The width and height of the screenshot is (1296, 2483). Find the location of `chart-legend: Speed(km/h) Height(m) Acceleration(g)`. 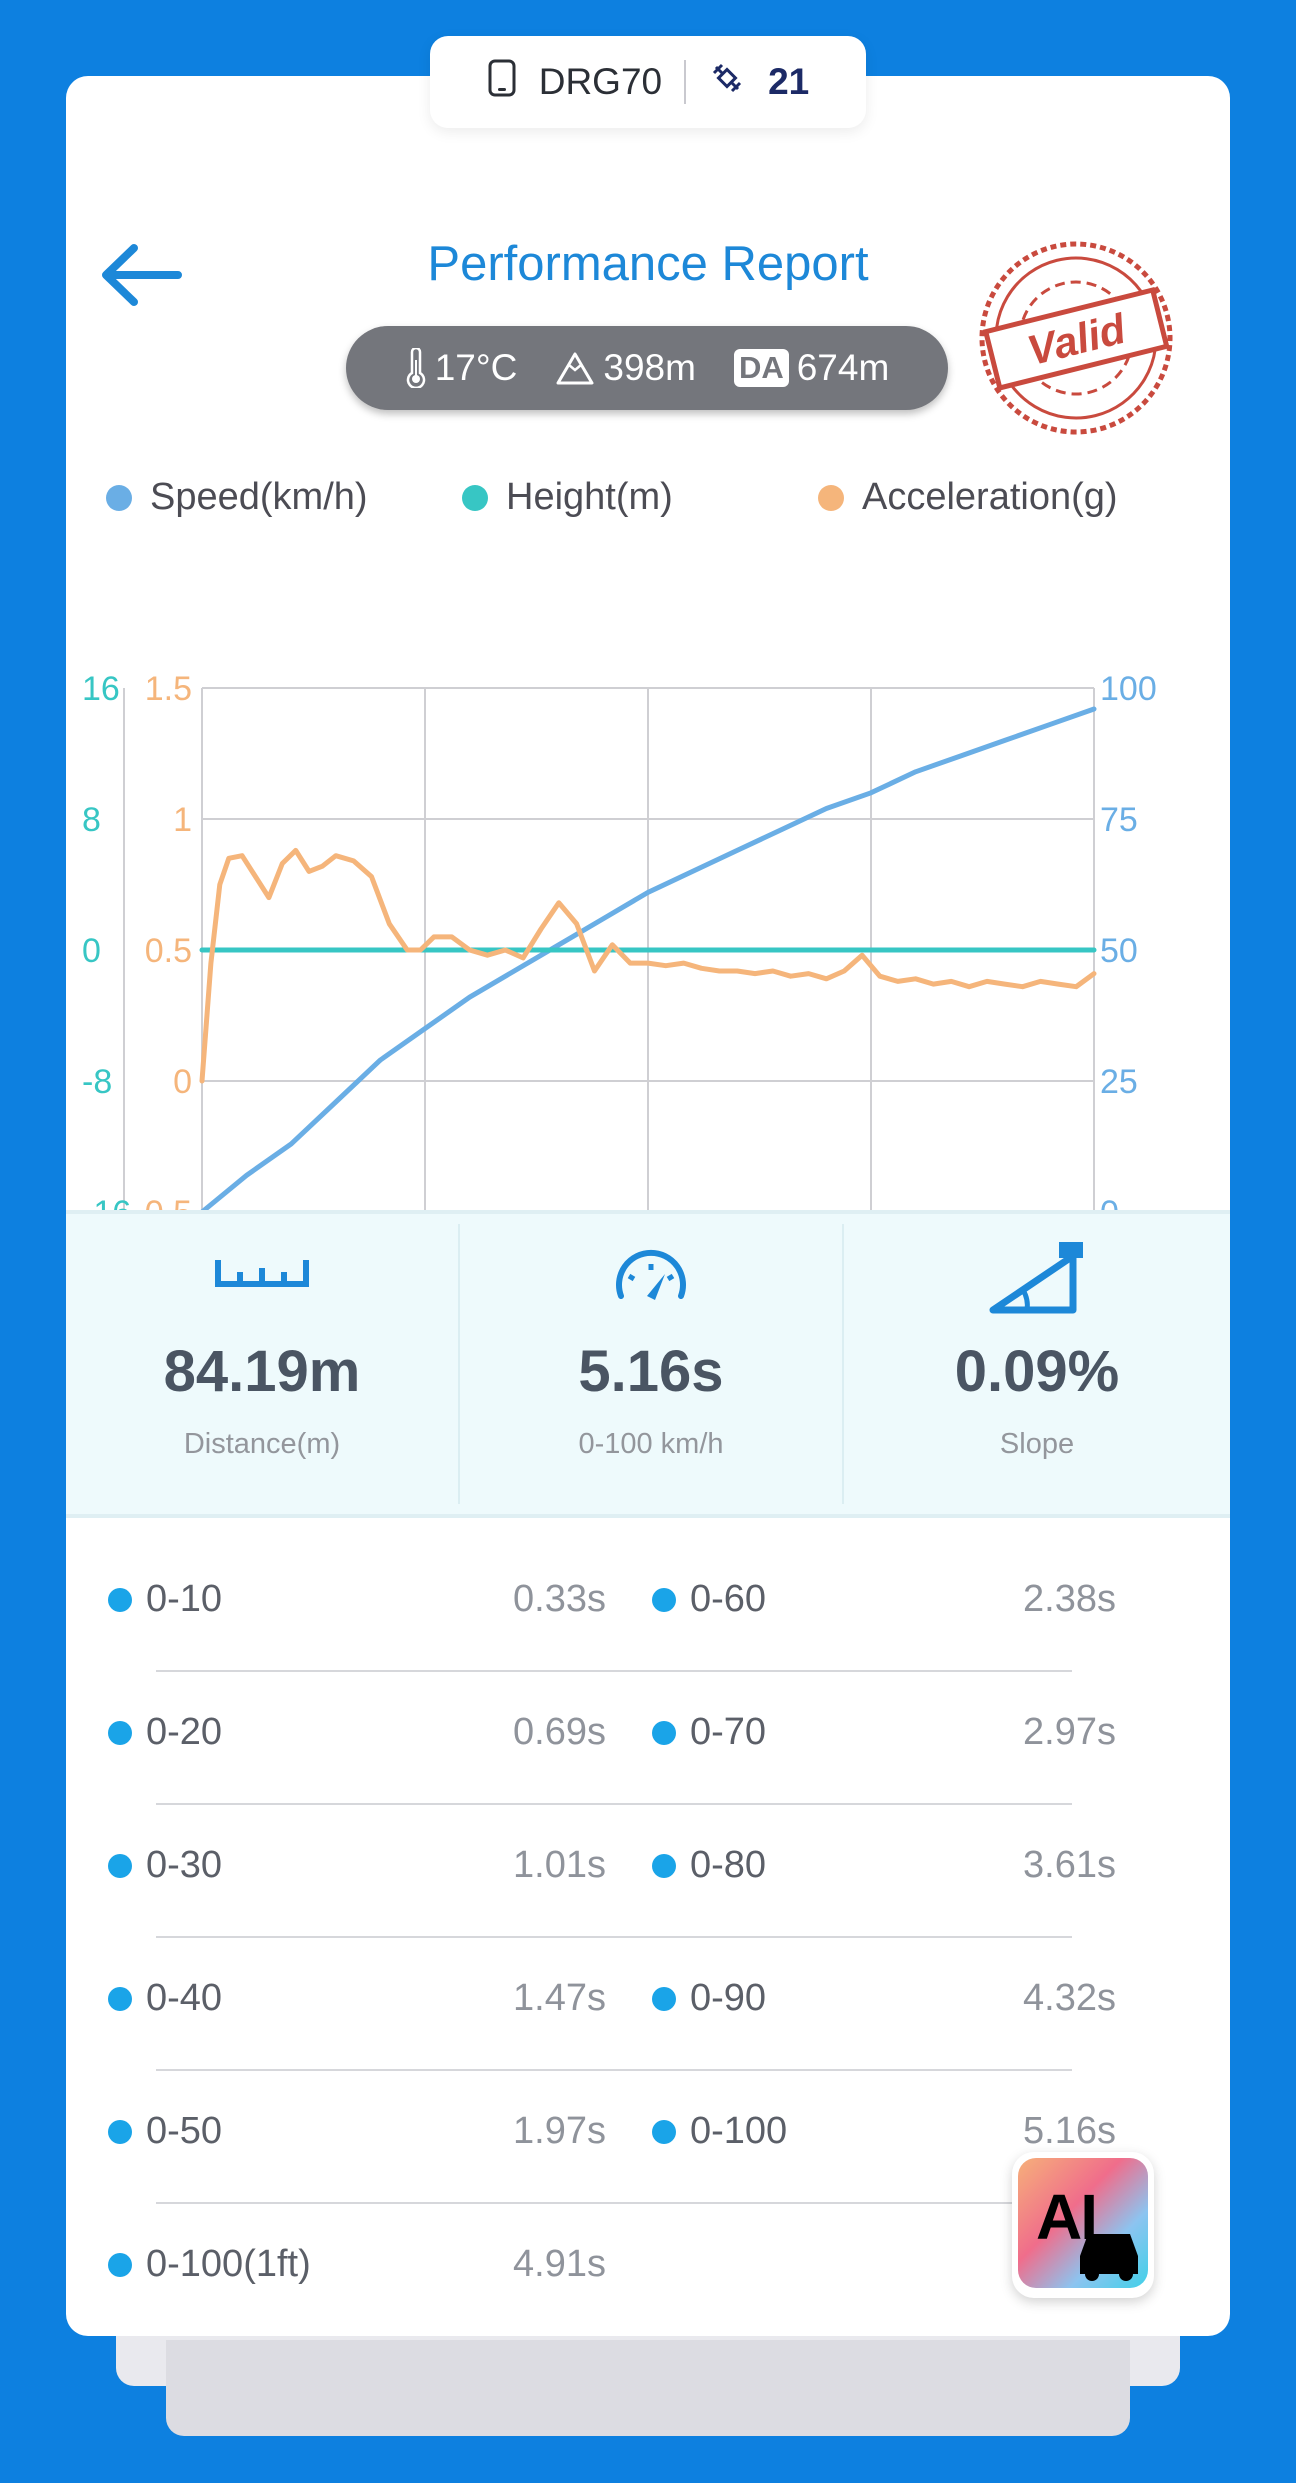

chart-legend: Speed(km/h) Height(m) Acceleration(g) is located at coordinates (648, 506).